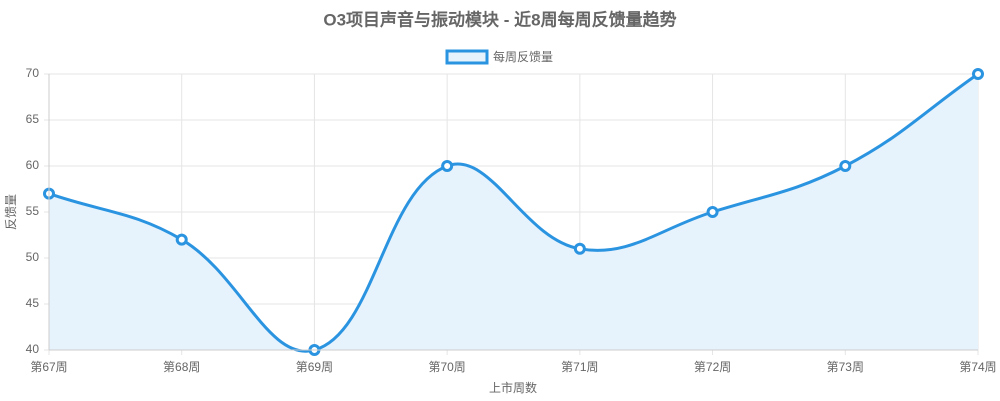 This screenshot has width=1000, height=401. Describe the element at coordinates (314, 367) in the screenshot. I see `x-tick-label: 第69周` at that location.